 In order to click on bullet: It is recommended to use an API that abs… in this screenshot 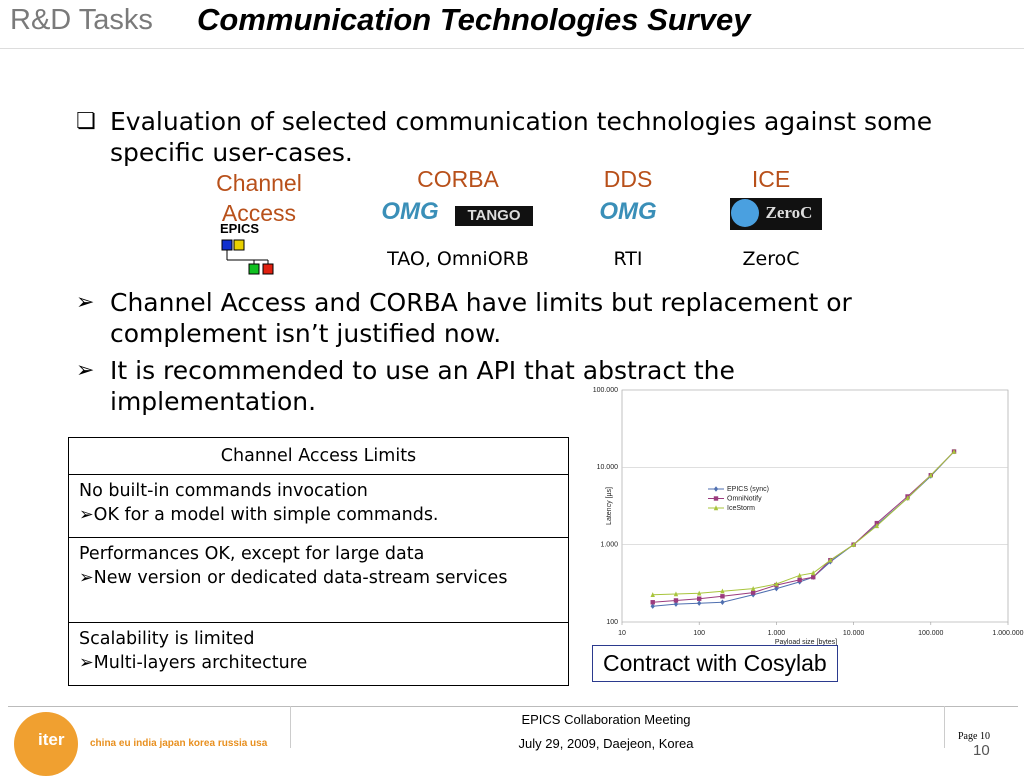, I will do `click(463, 386)`.